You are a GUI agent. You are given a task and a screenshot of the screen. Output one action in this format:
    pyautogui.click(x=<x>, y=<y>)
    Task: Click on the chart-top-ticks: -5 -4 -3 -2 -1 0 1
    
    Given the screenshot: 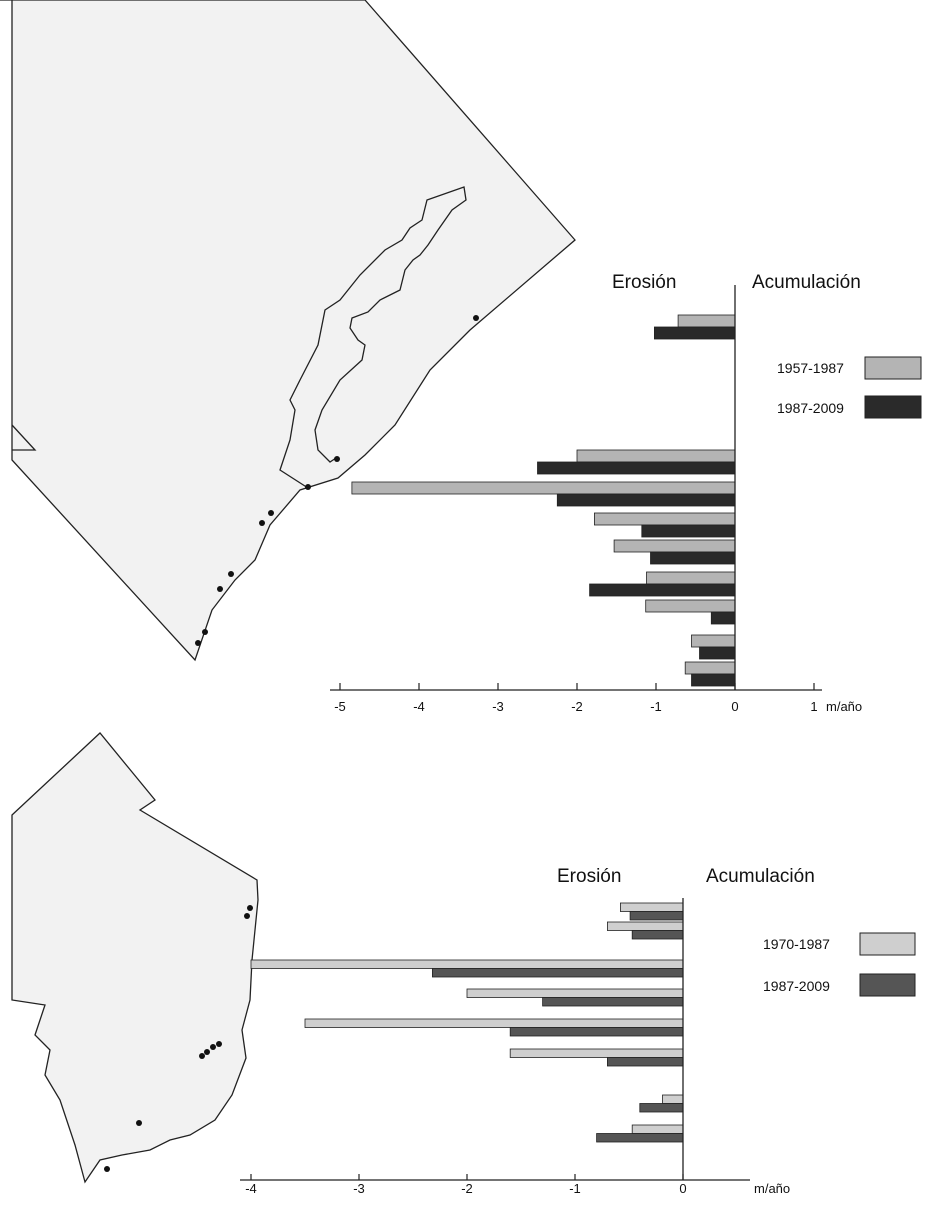 What is the action you would take?
    pyautogui.click(x=576, y=698)
    